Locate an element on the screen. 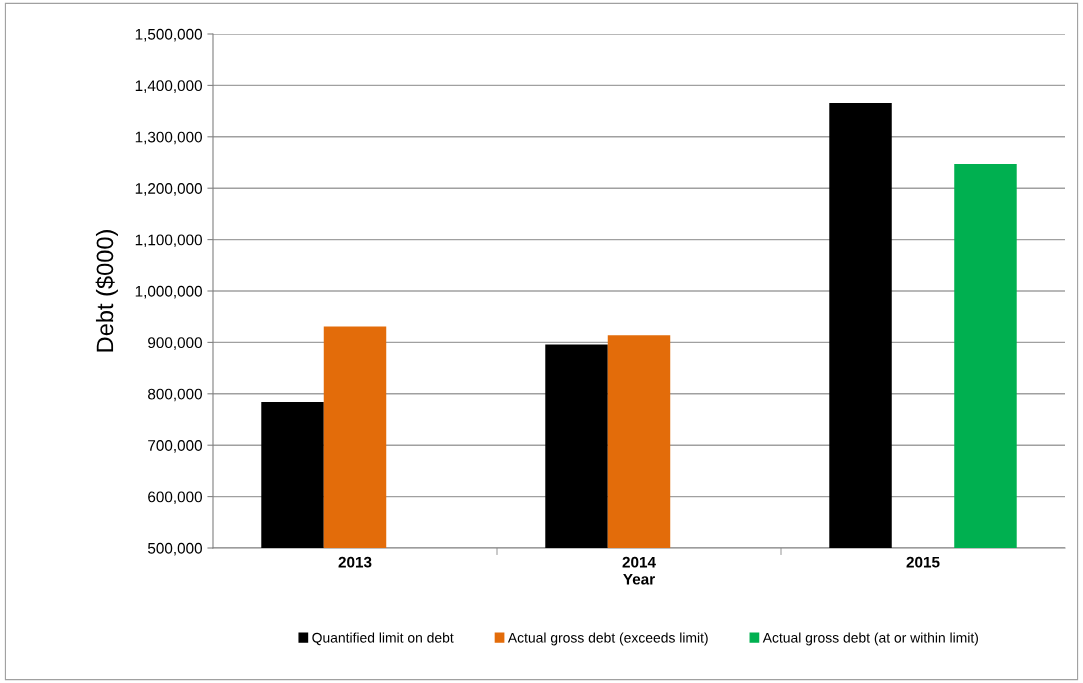 The width and height of the screenshot is (1083, 683). y-tick-label: 900,000 is located at coordinates (175, 343).